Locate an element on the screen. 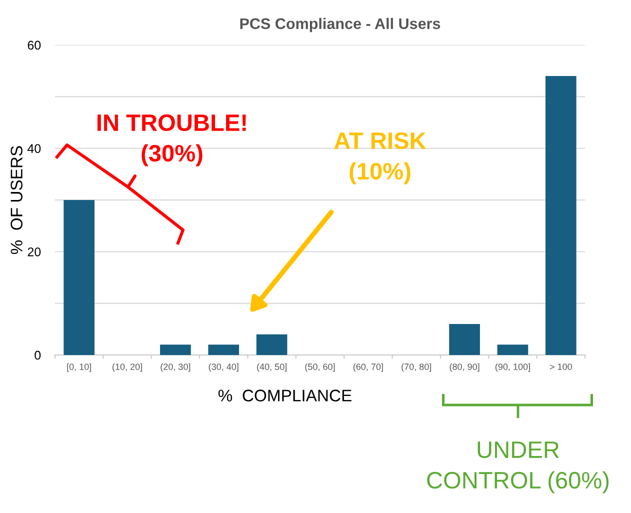  annotation: AT RISK (10%) is located at coordinates (380, 158).